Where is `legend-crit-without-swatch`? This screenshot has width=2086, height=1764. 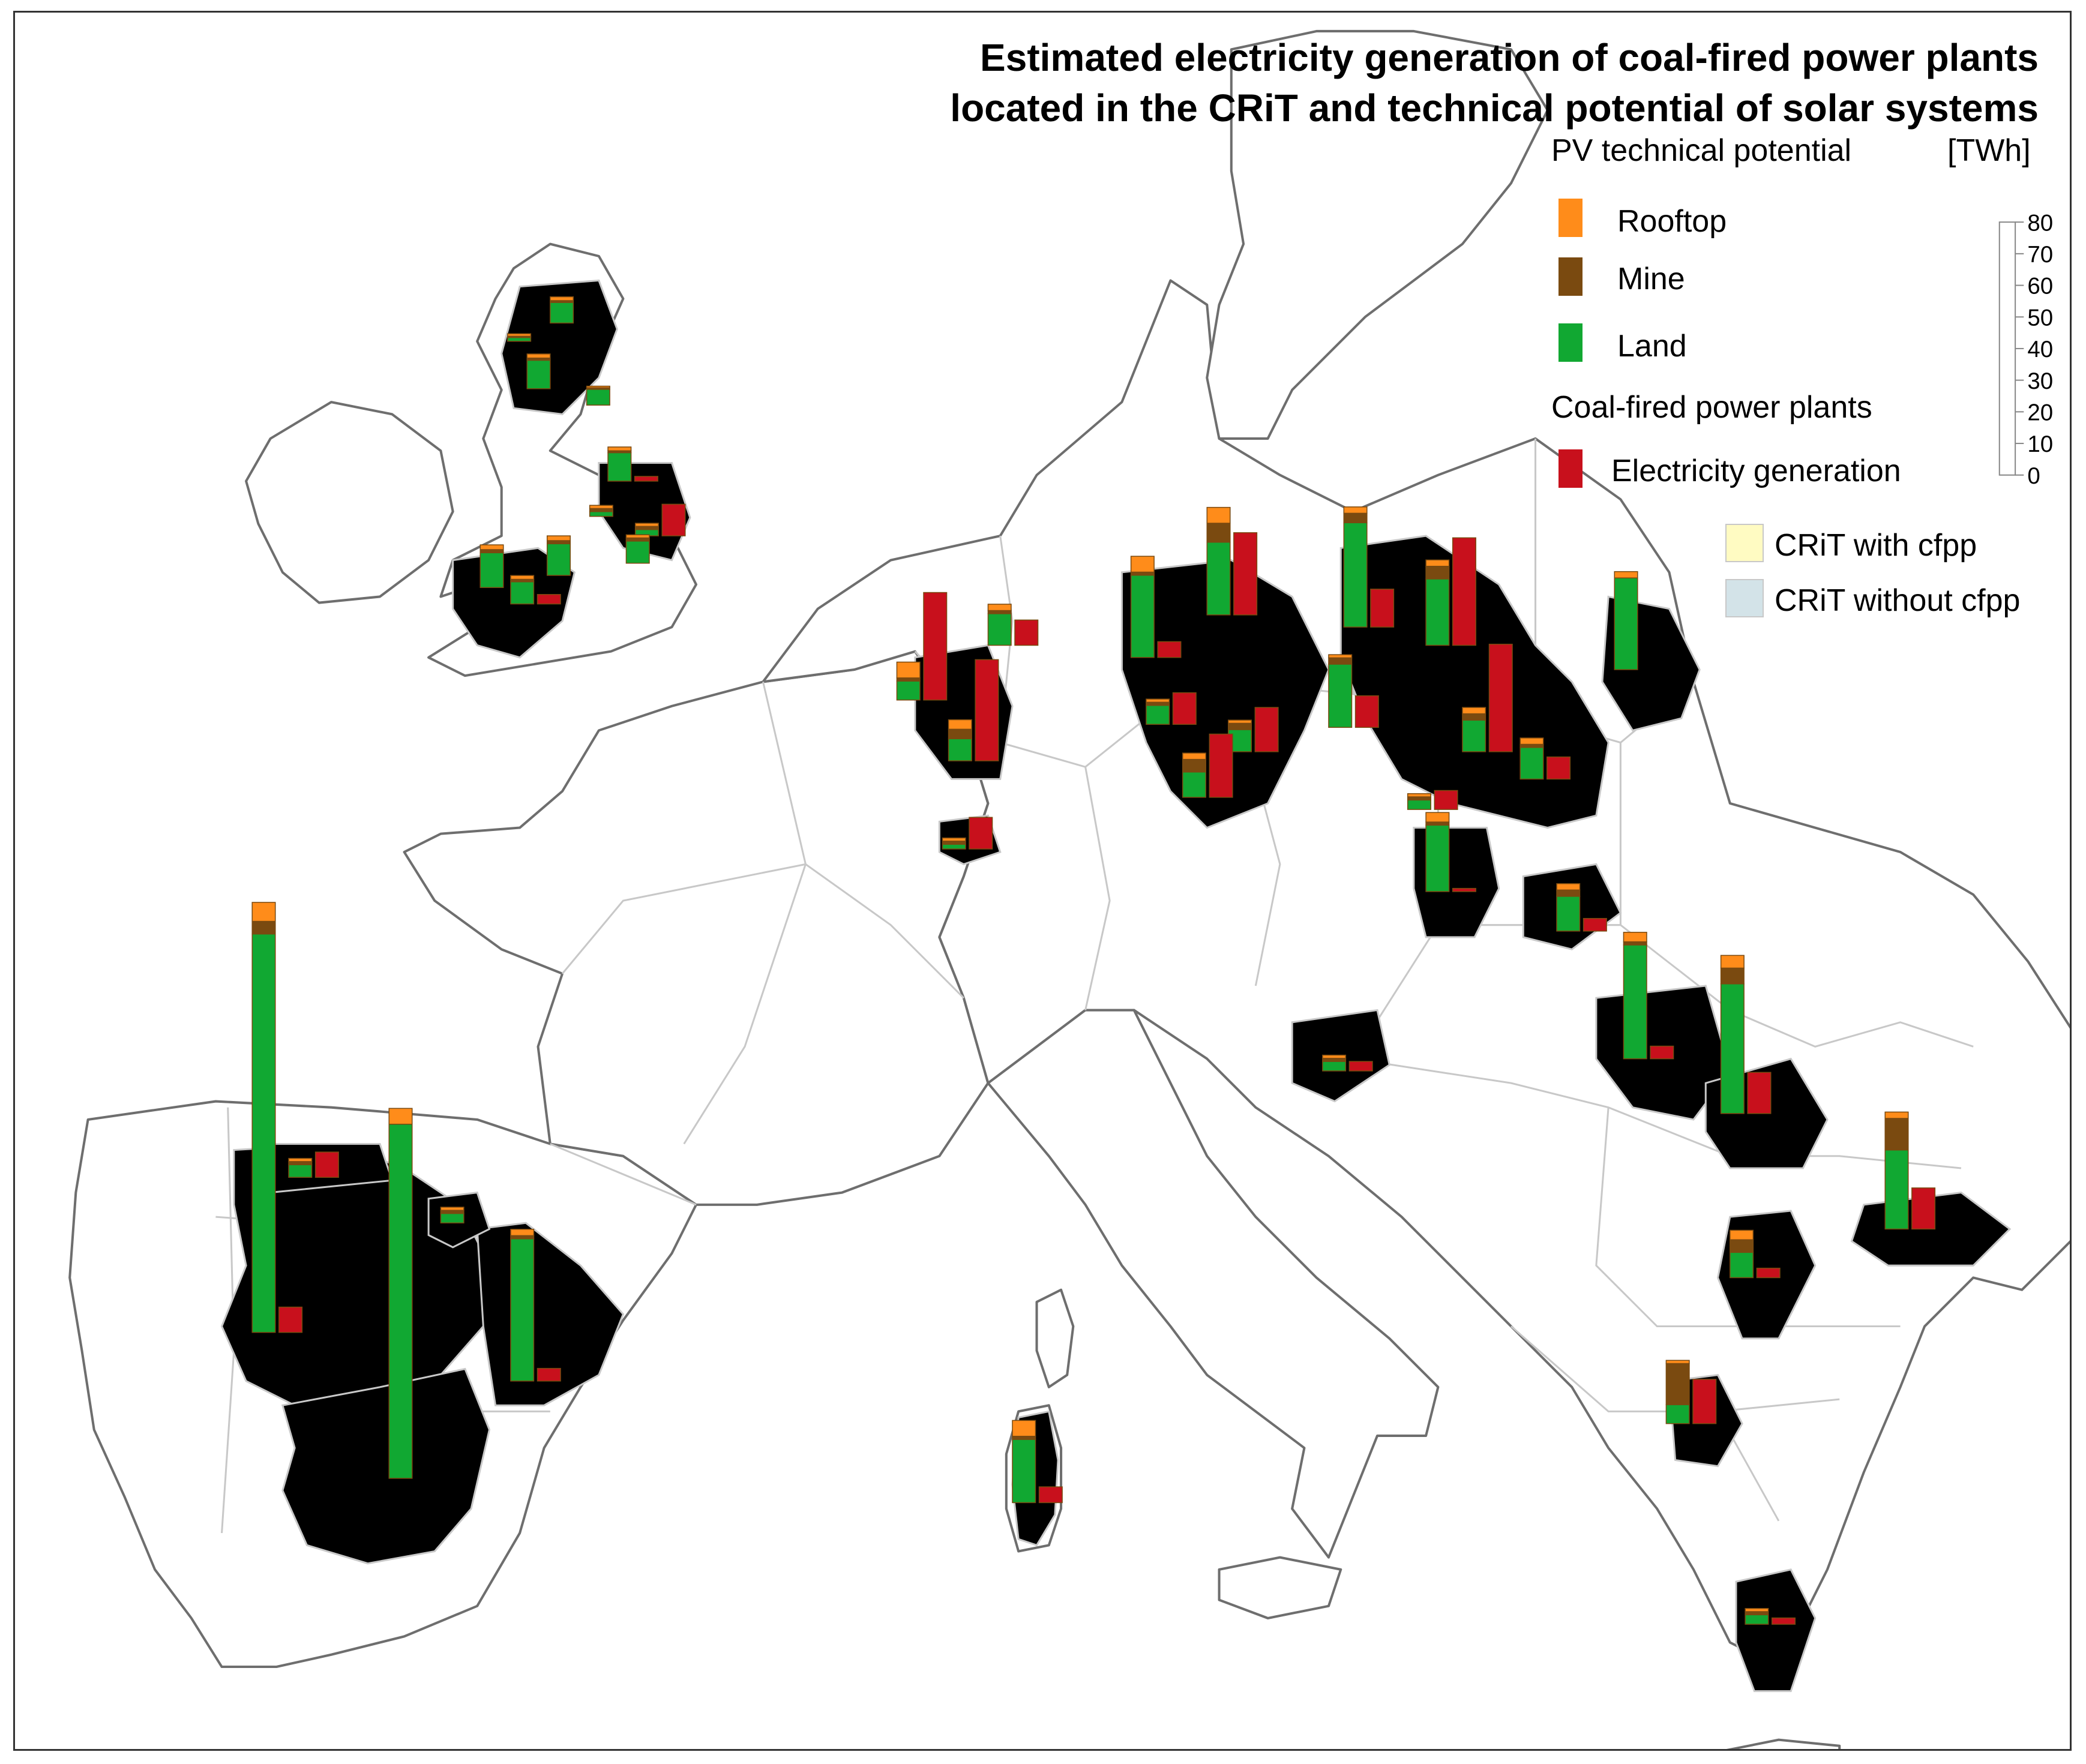
legend-crit-without-swatch is located at coordinates (1744, 598).